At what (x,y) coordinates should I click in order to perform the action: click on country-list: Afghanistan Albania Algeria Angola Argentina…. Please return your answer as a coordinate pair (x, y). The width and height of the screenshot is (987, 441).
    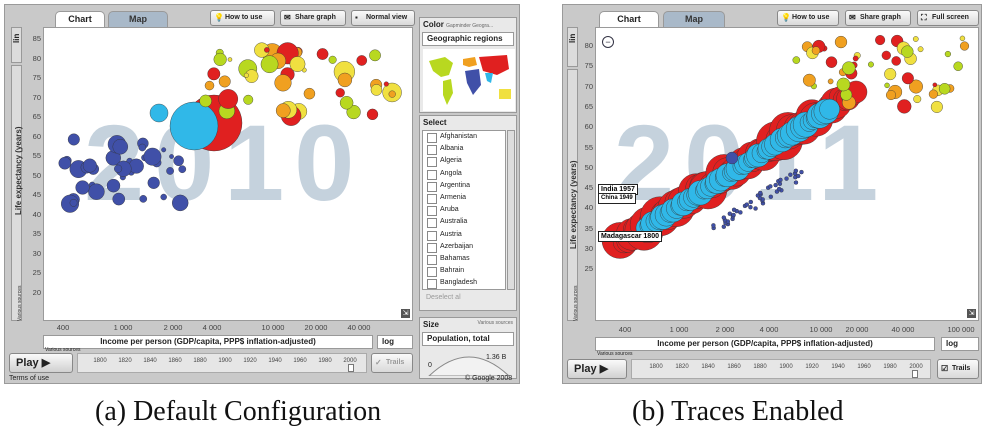
    Looking at the image, I should click on (464, 210).